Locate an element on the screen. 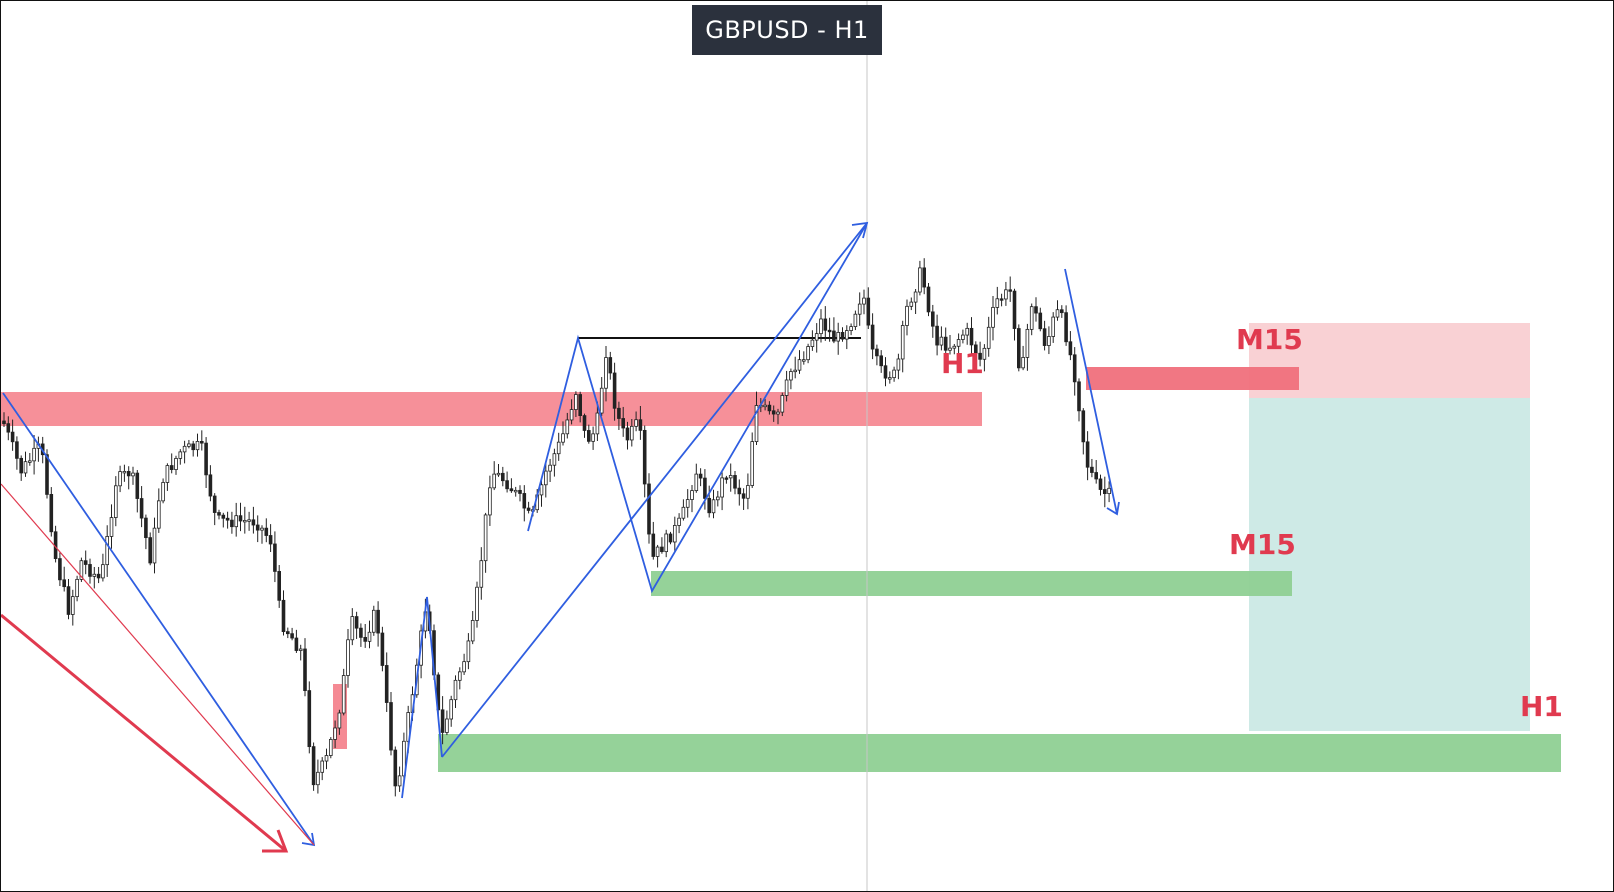 The image size is (1614, 892). h1-supply-zone is located at coordinates (491, 409).